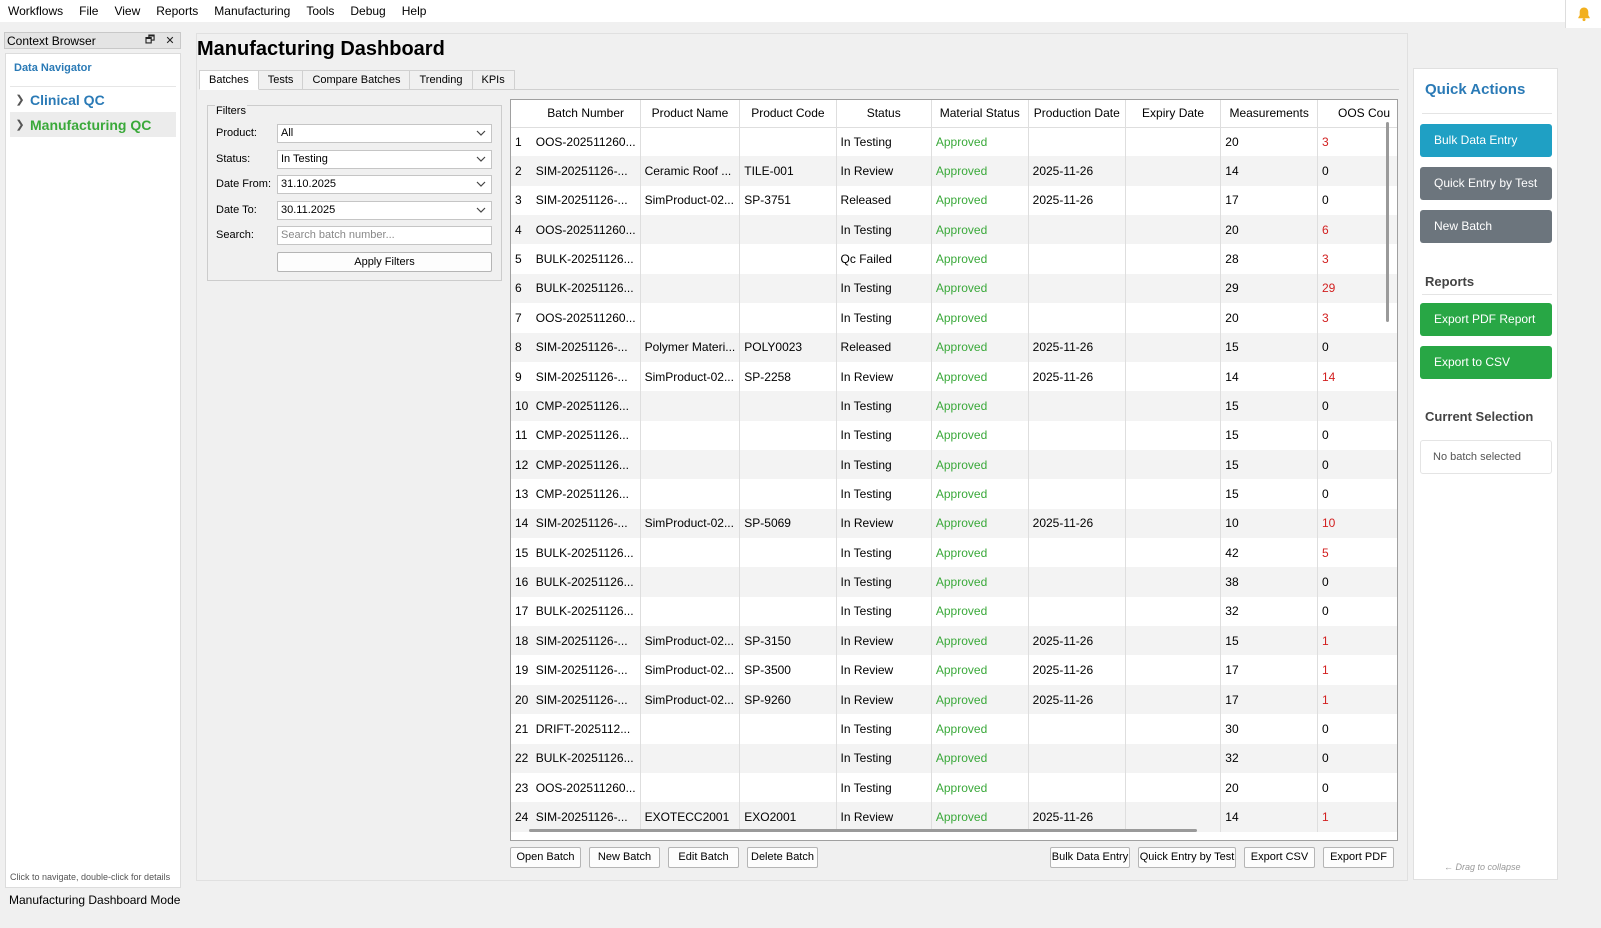 This screenshot has width=1601, height=928. What do you see at coordinates (545, 857) in the screenshot?
I see `open-batch-button: Open Batch` at bounding box center [545, 857].